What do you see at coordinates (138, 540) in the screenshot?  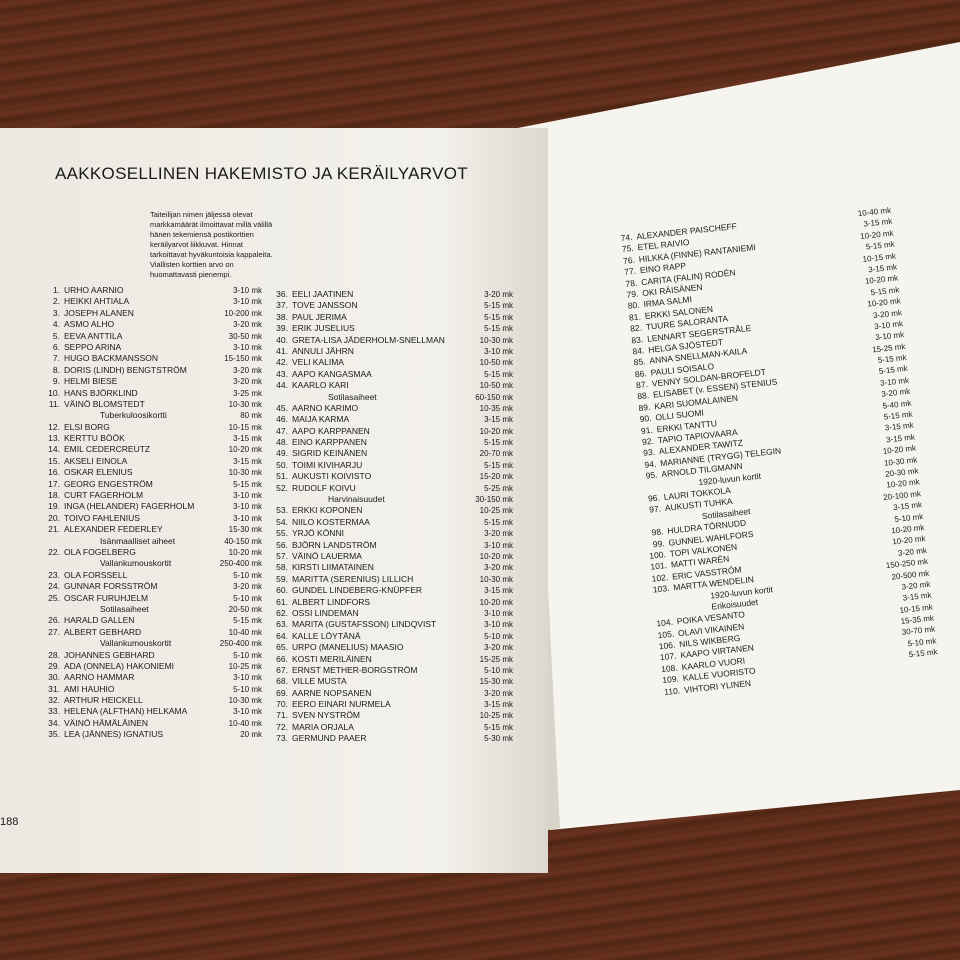 I see `sub-note: Isänmaalliset aiheet` at bounding box center [138, 540].